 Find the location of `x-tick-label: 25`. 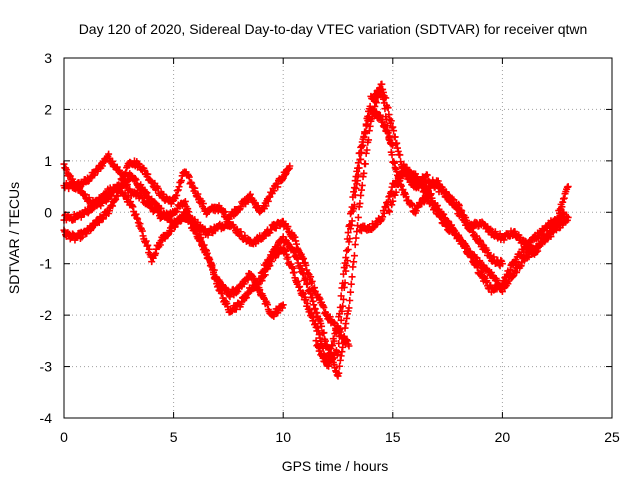

x-tick-label: 25 is located at coordinates (612, 437).